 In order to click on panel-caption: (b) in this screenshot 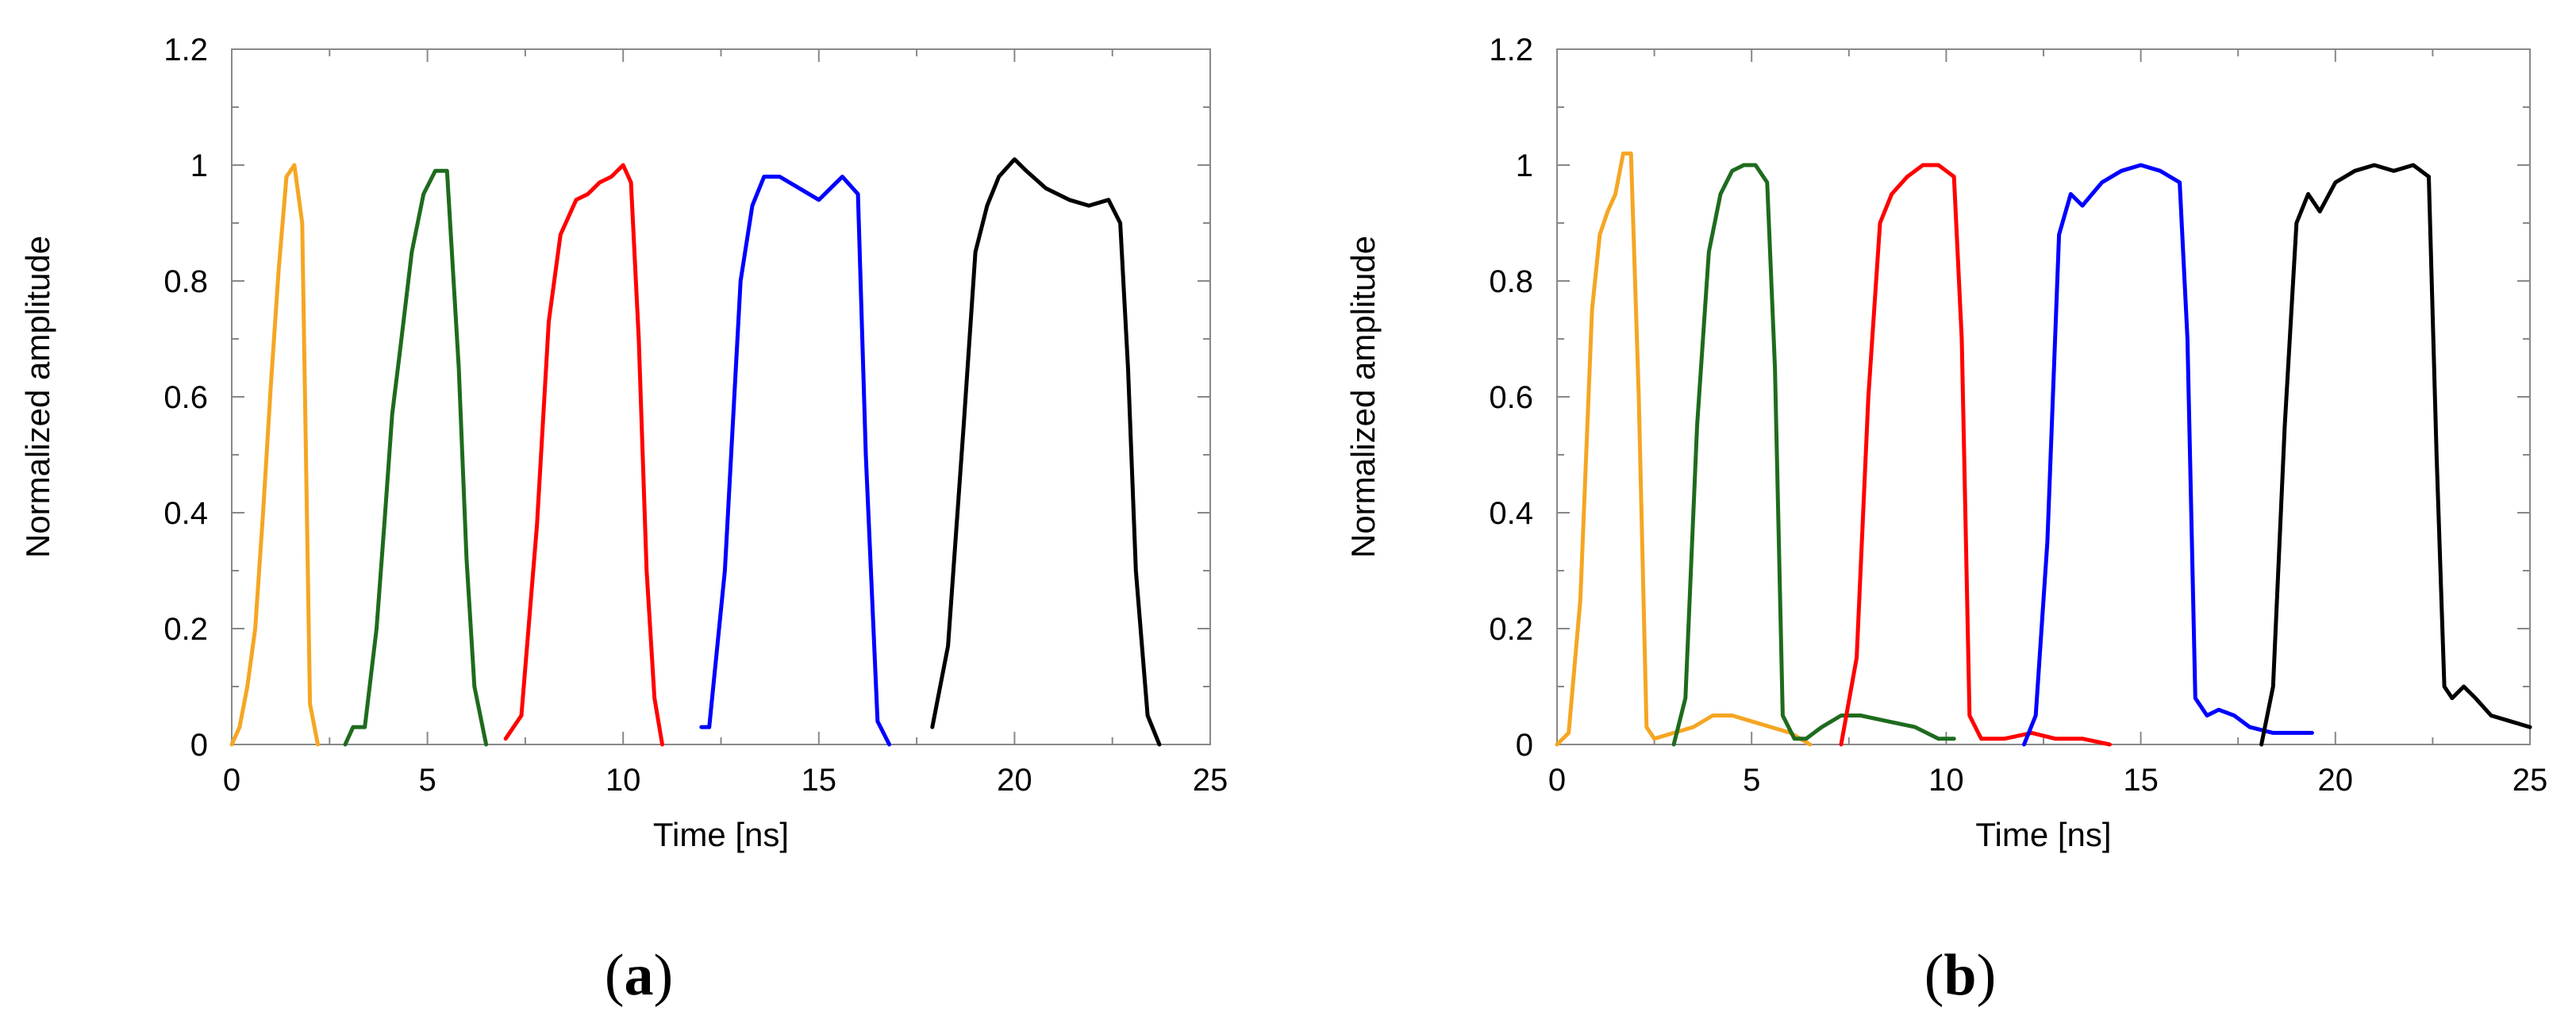, I will do `click(1960, 976)`.